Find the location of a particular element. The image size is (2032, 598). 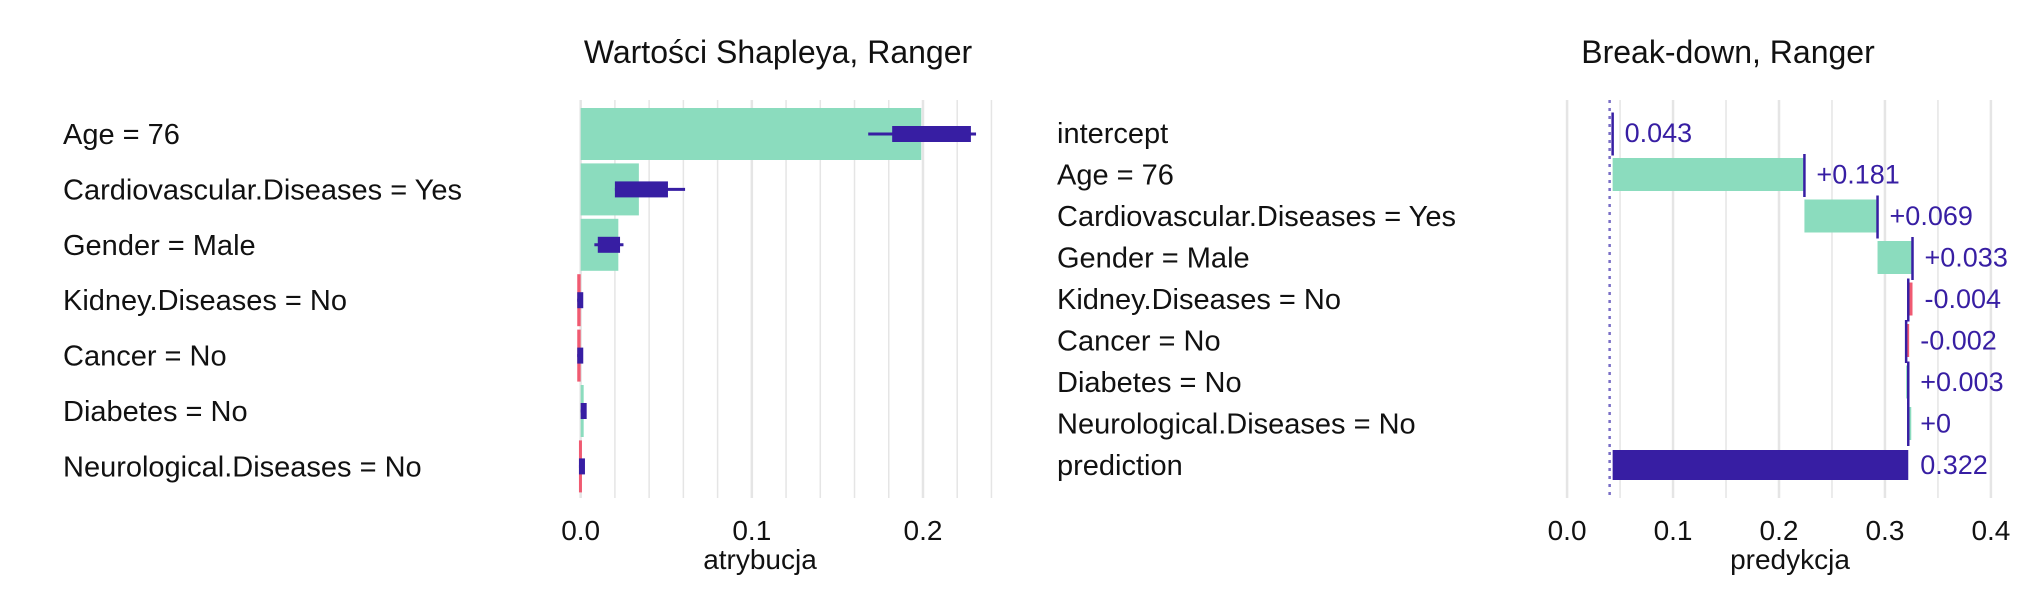

x-tick-label: 0.4 is located at coordinates (1990, 530).